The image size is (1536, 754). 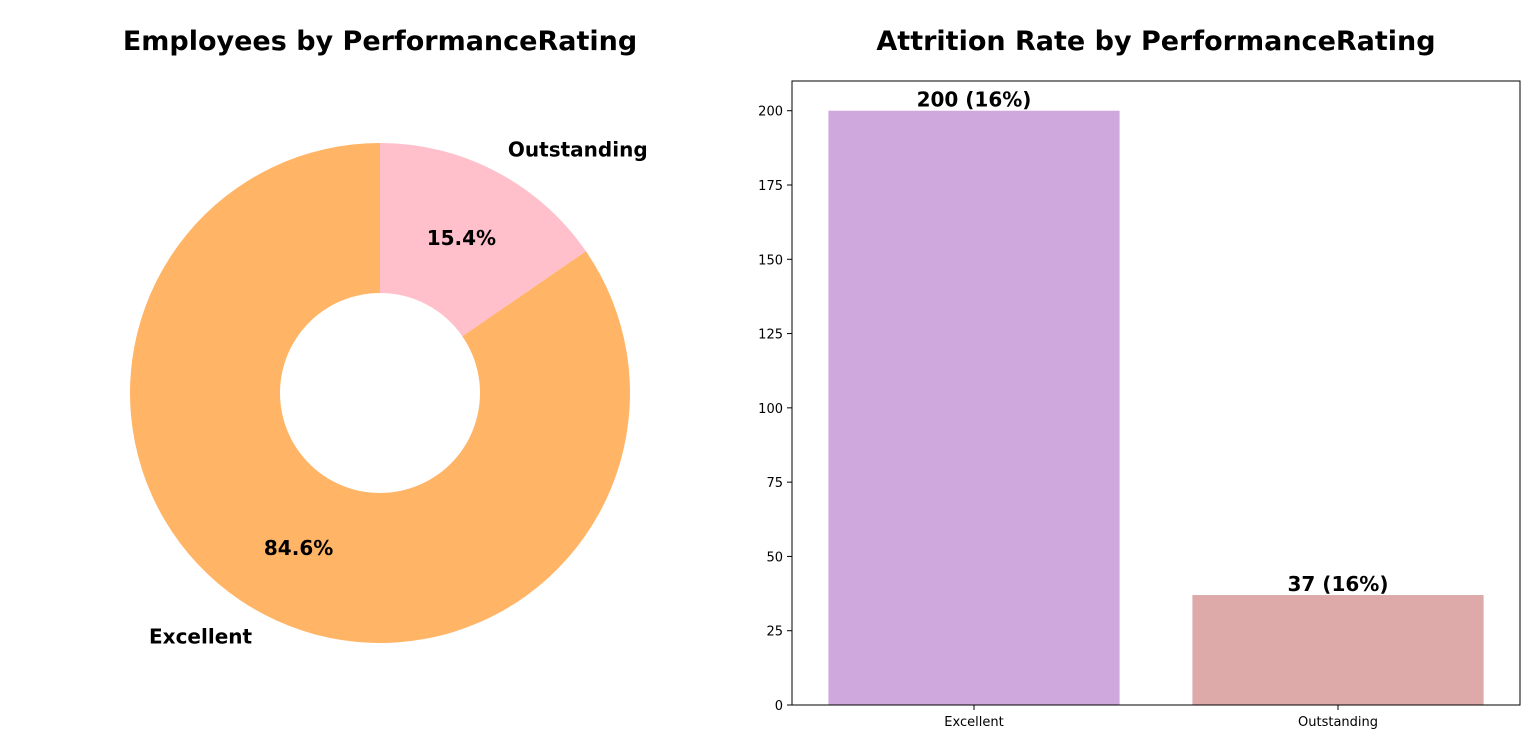 What do you see at coordinates (380, 41) in the screenshot?
I see `pie-chart-title: Employees by PerformanceRating` at bounding box center [380, 41].